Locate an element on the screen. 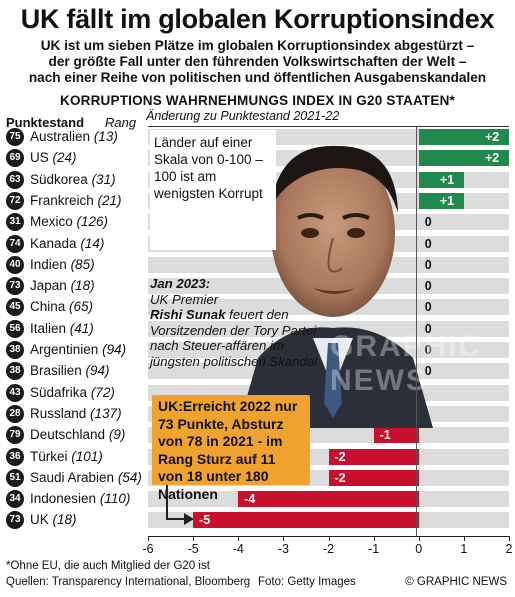  country-rank: (13) is located at coordinates (105, 136).